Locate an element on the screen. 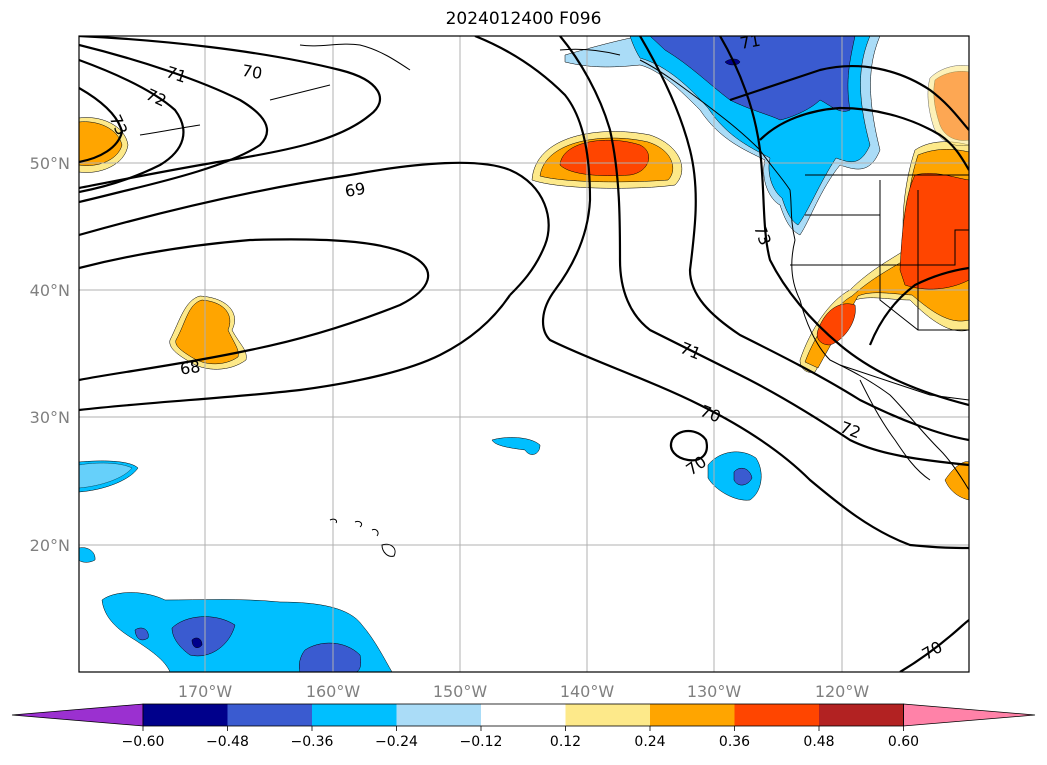 This screenshot has height=765, width=1047. colorbar-tick-label: 0.24 is located at coordinates (649, 742).